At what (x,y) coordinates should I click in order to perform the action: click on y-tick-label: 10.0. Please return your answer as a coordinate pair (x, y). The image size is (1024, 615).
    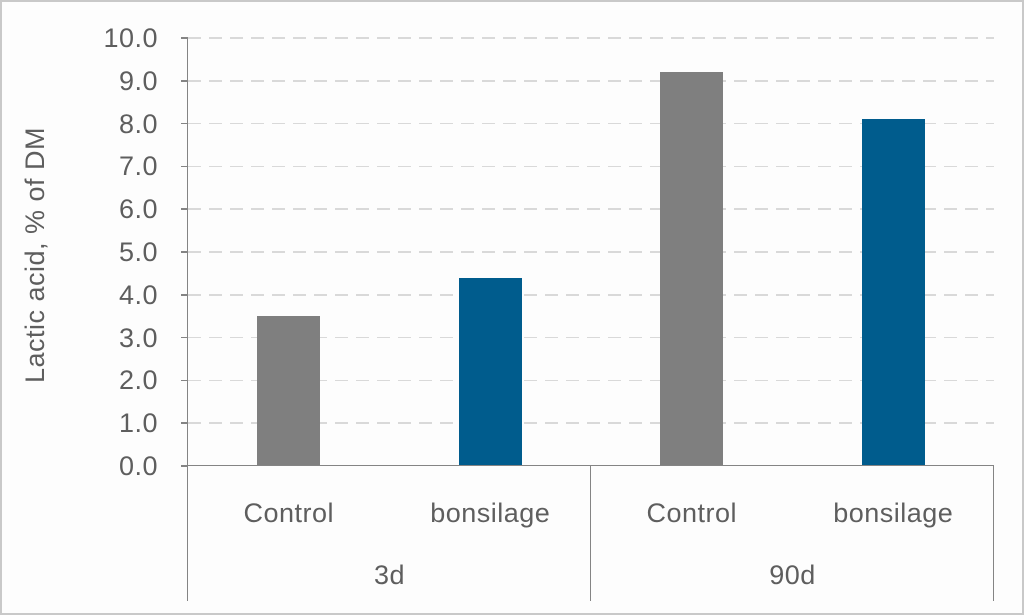
    Looking at the image, I should click on (130, 38).